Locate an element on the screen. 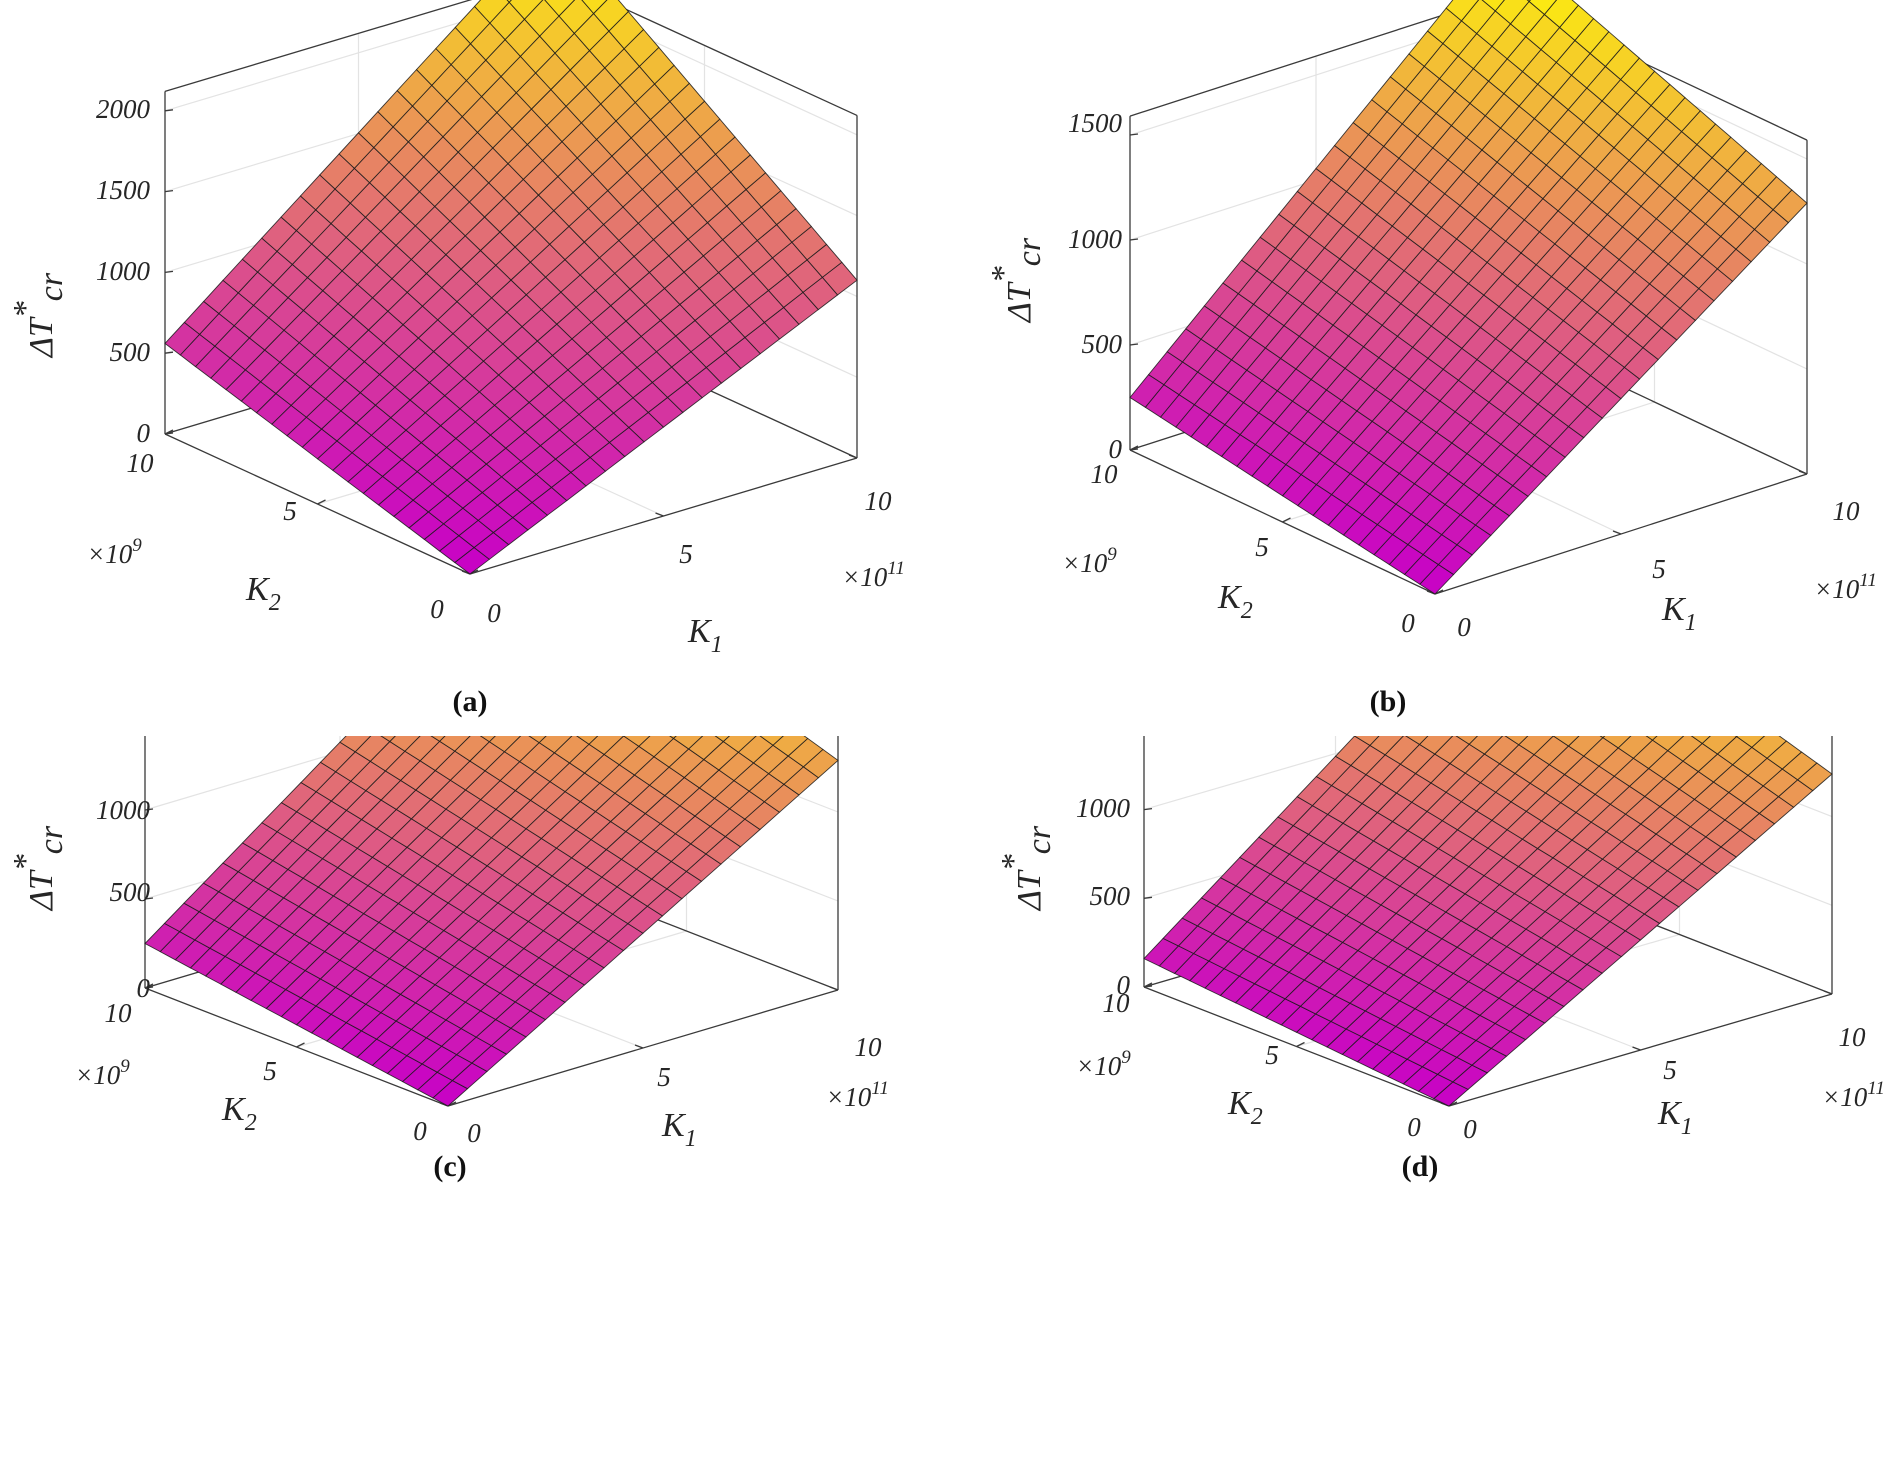 This screenshot has width=1900, height=1472. back-gridline is located at coordinates (511, 68).